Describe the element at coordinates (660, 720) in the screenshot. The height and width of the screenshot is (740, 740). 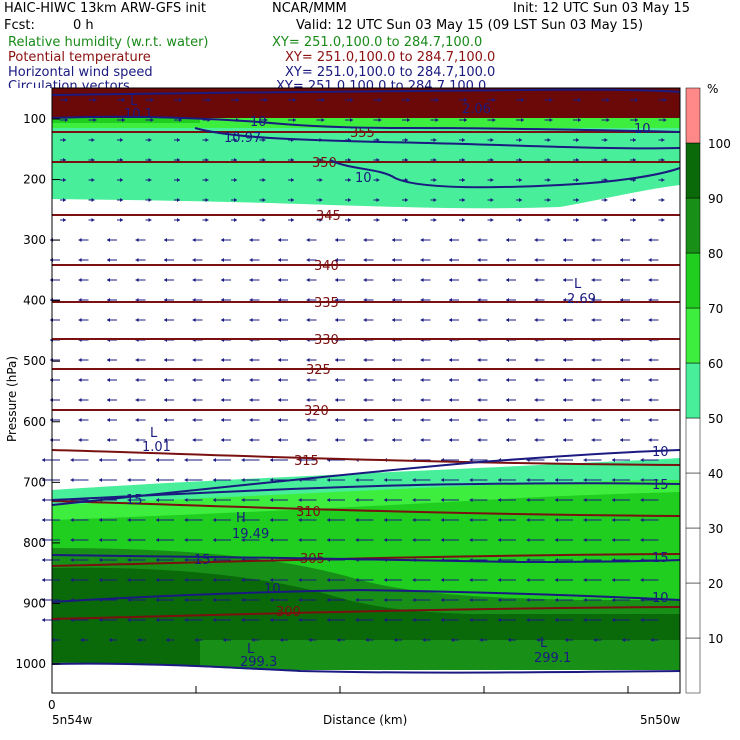
I see `x-end-label: 5n50w` at that location.